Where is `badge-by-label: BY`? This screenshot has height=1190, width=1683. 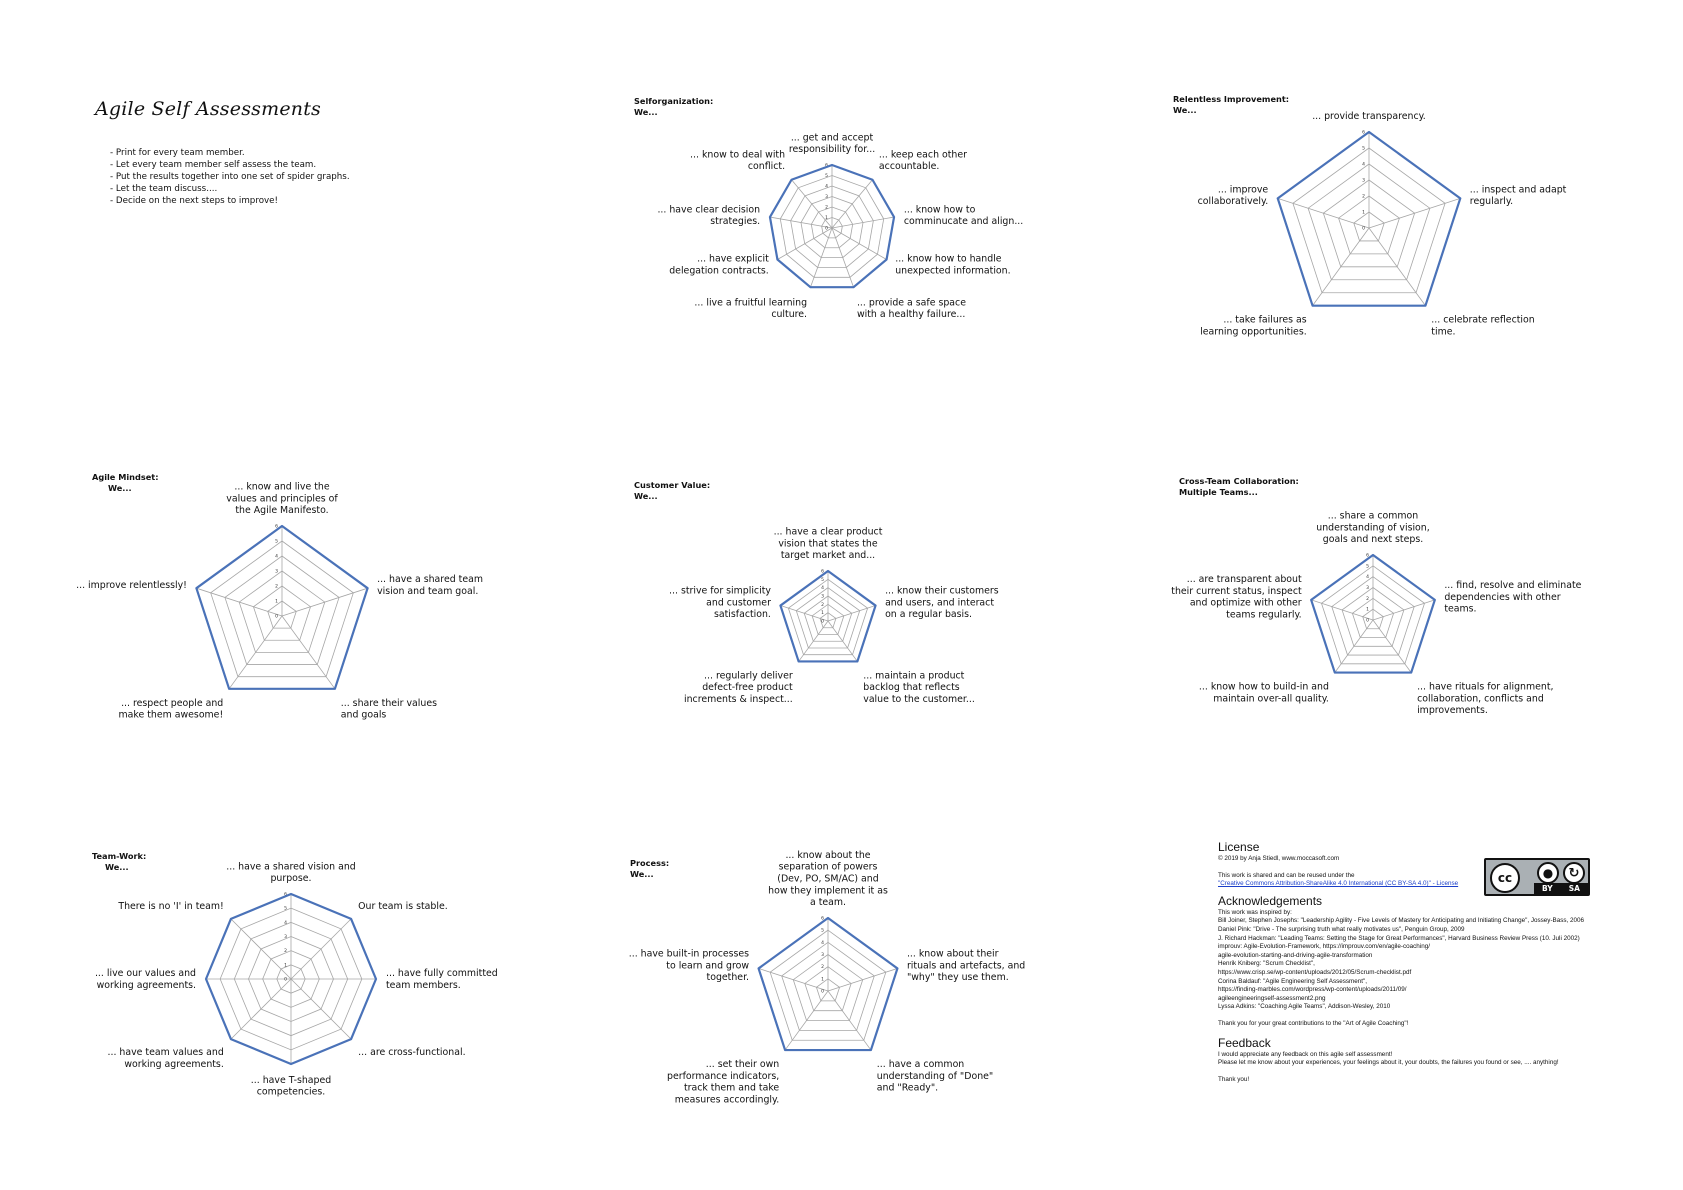
badge-by-label: BY is located at coordinates (1547, 888).